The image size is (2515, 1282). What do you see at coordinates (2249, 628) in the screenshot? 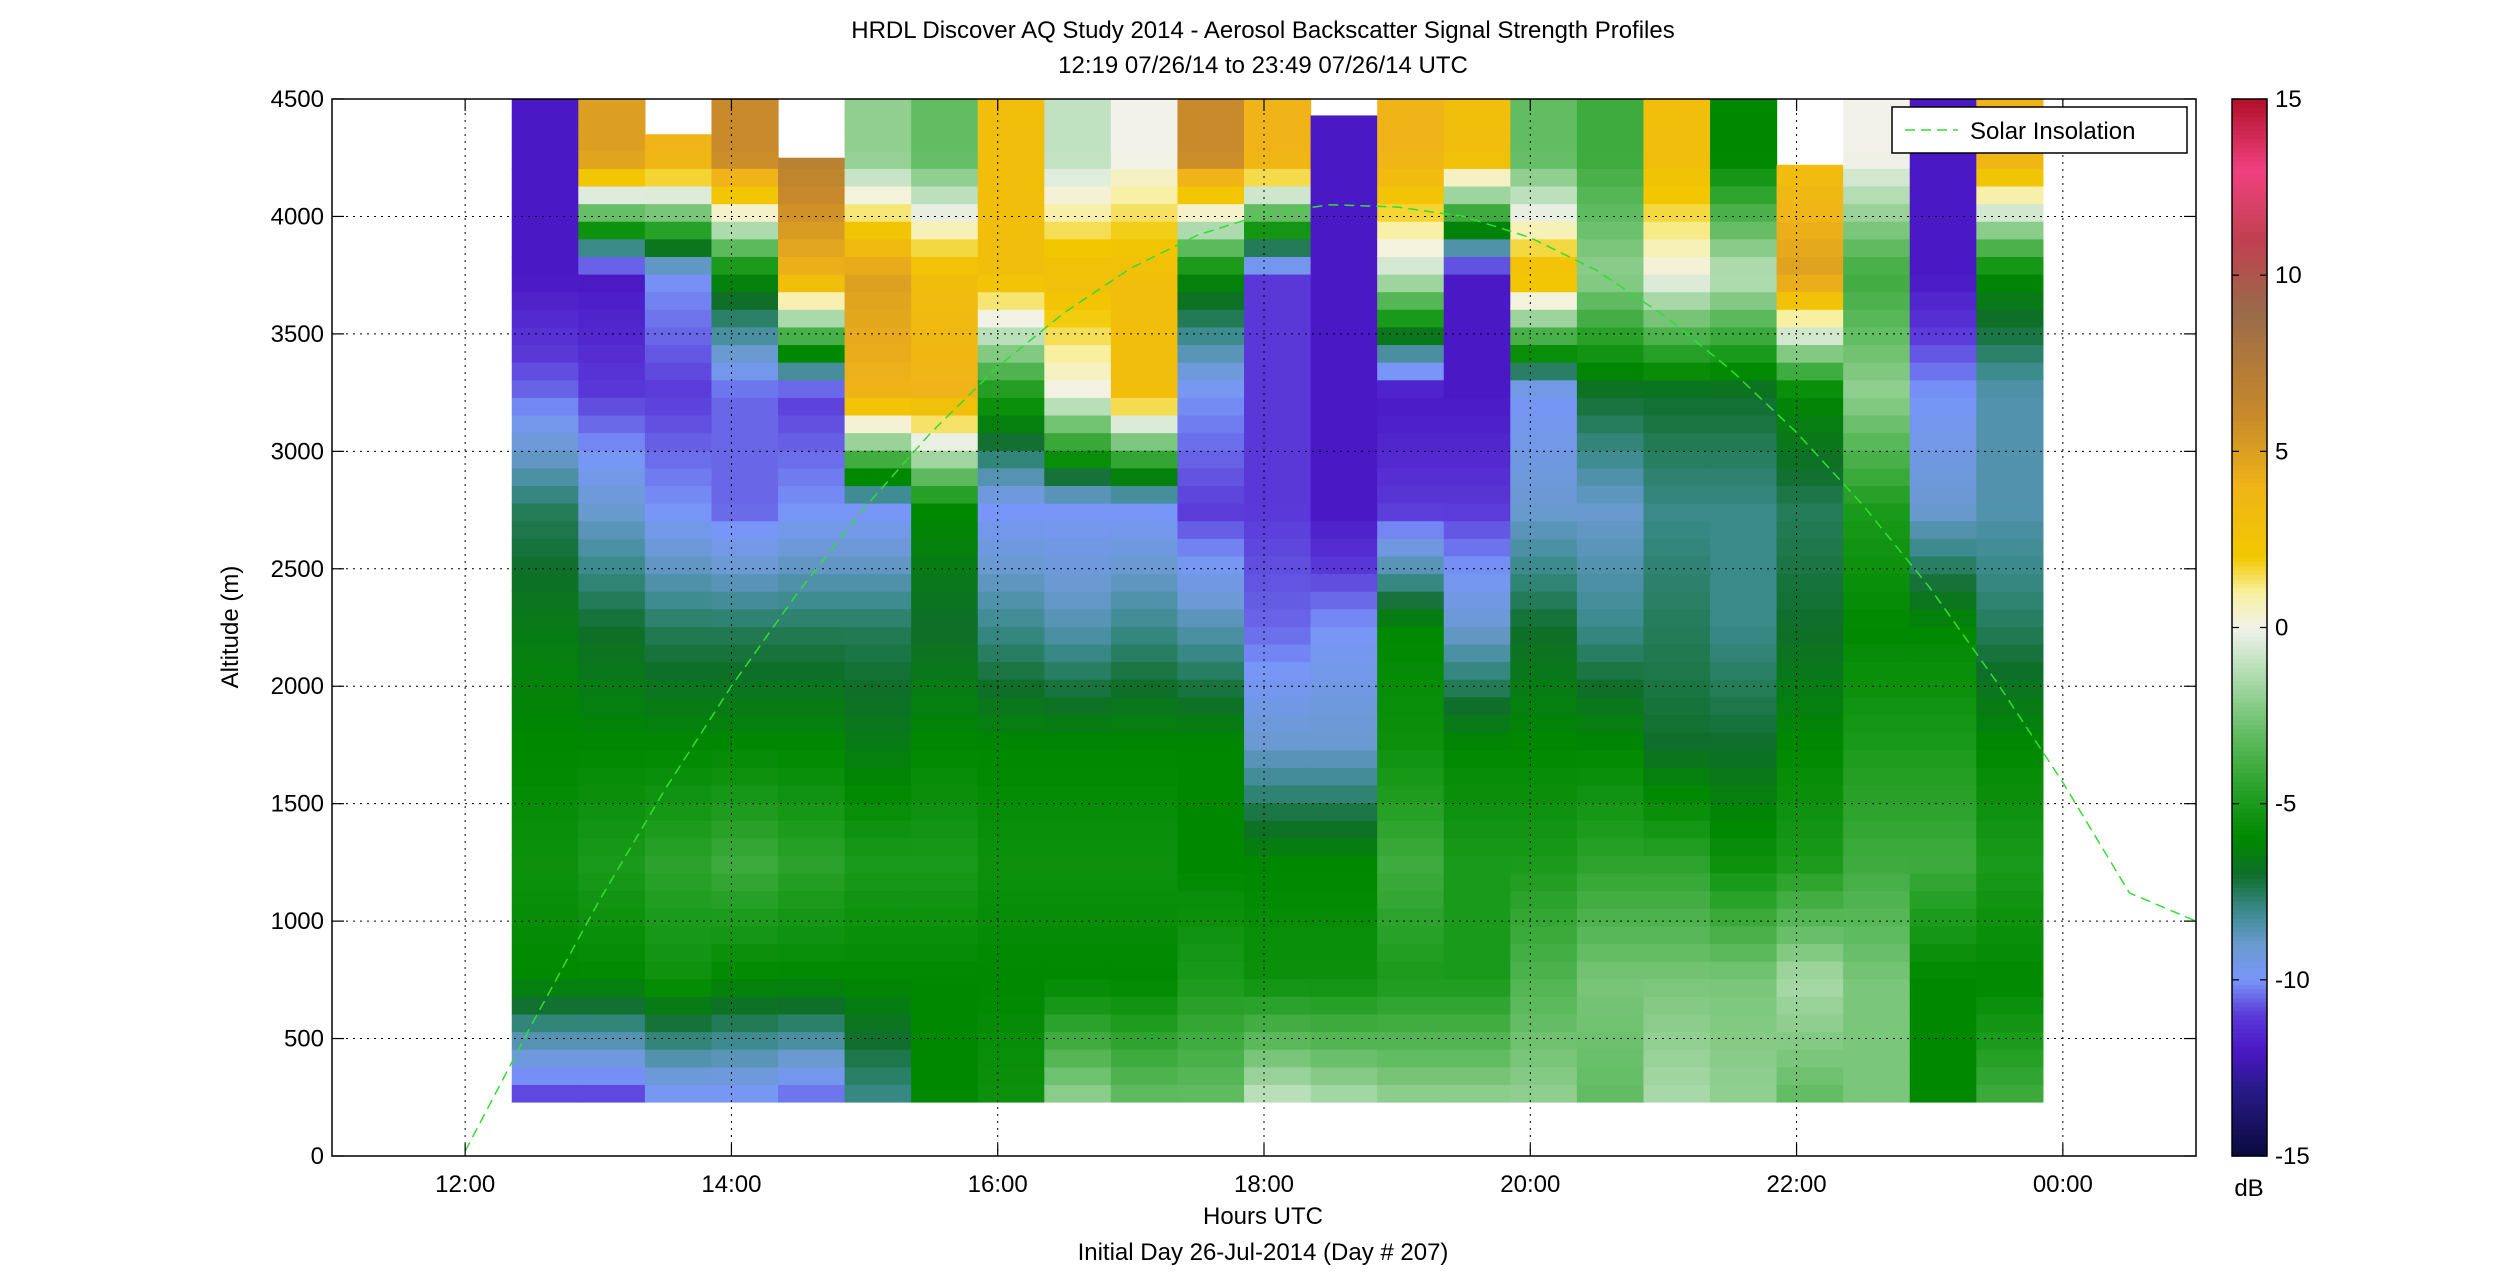
I see `colorbar-gradient` at bounding box center [2249, 628].